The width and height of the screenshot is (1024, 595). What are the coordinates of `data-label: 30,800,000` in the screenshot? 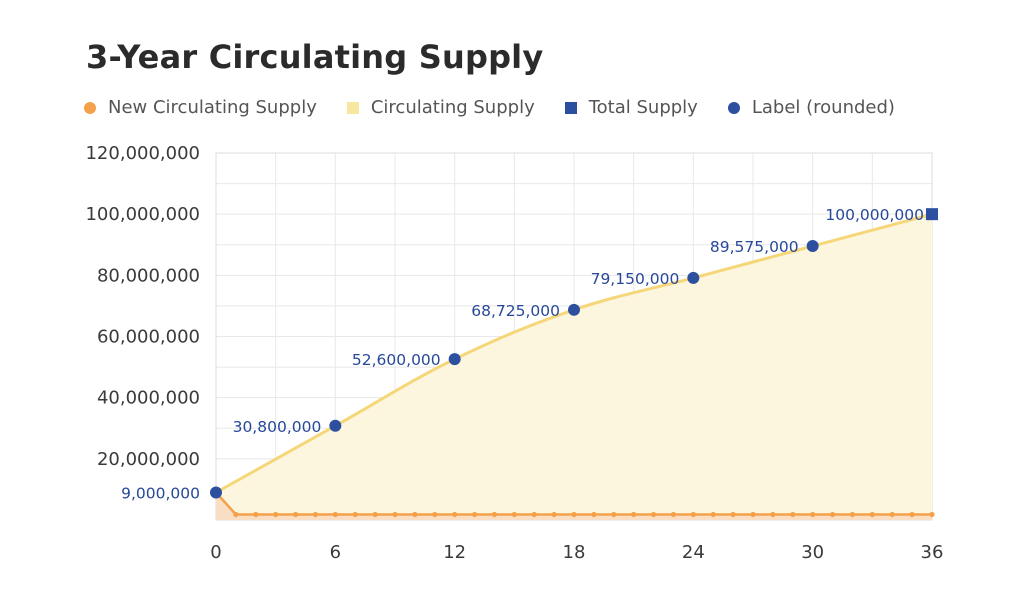 It's located at (277, 427).